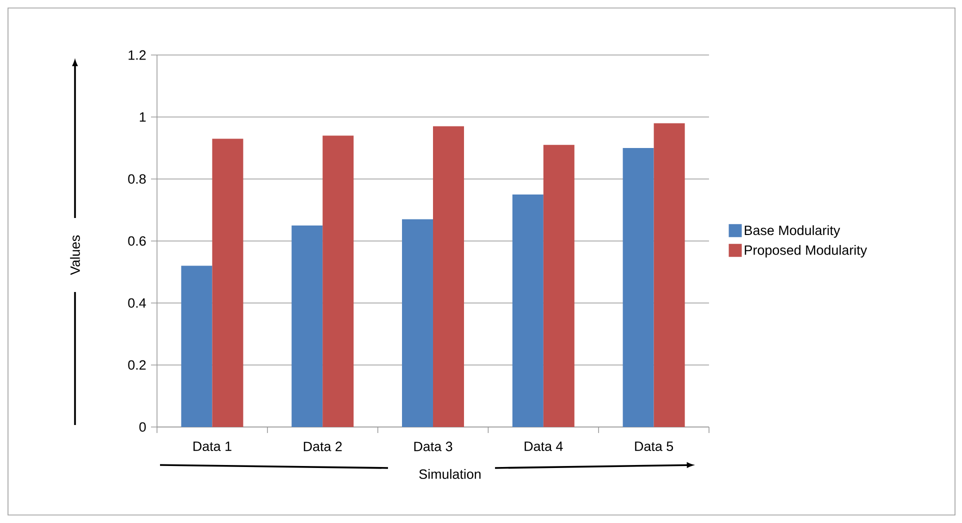 Image resolution: width=962 pixels, height=523 pixels. What do you see at coordinates (137, 365) in the screenshot?
I see `y-tick-label: 0.2` at bounding box center [137, 365].